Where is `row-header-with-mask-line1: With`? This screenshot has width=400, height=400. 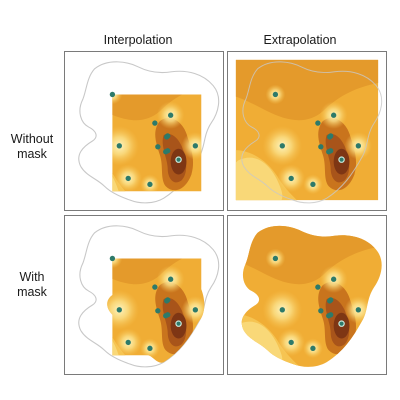 row-header-with-mask-line1: With is located at coordinates (32, 277).